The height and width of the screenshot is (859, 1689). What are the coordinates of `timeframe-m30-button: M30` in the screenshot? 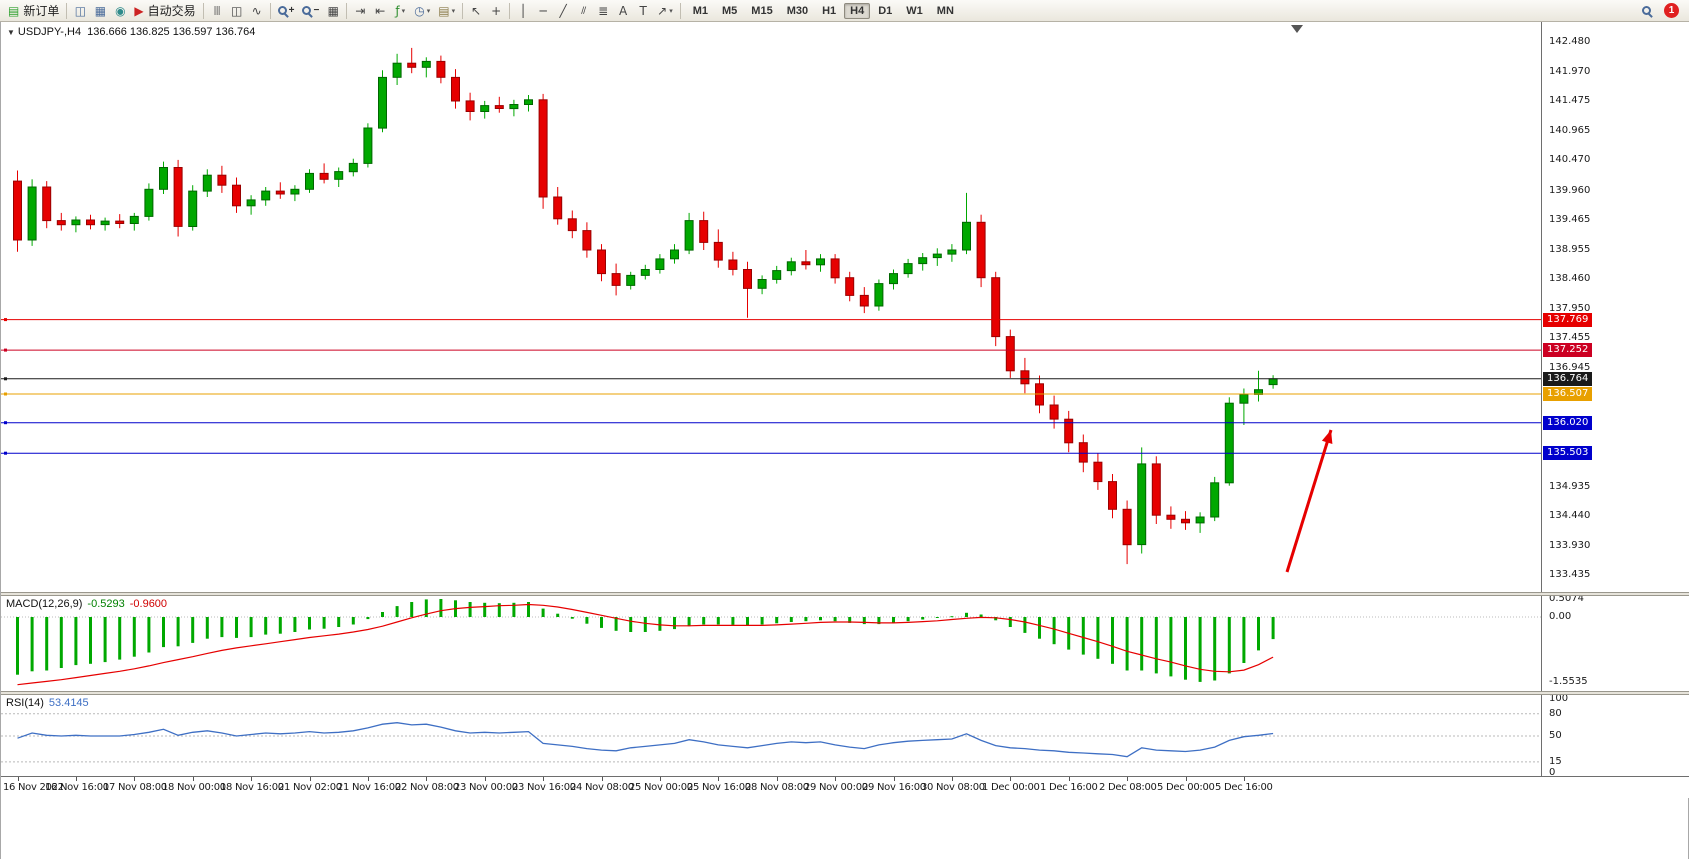 It's located at (797, 10).